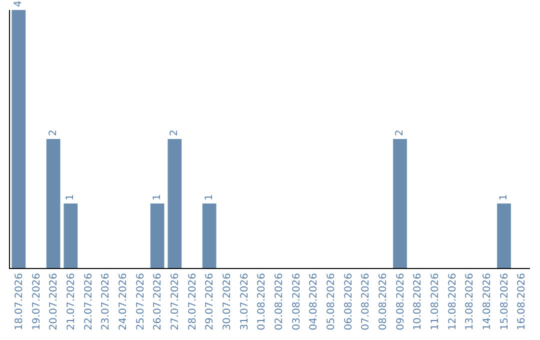  Describe the element at coordinates (54, 301) in the screenshot. I see `x-tick-label: 20.07.2026` at that location.